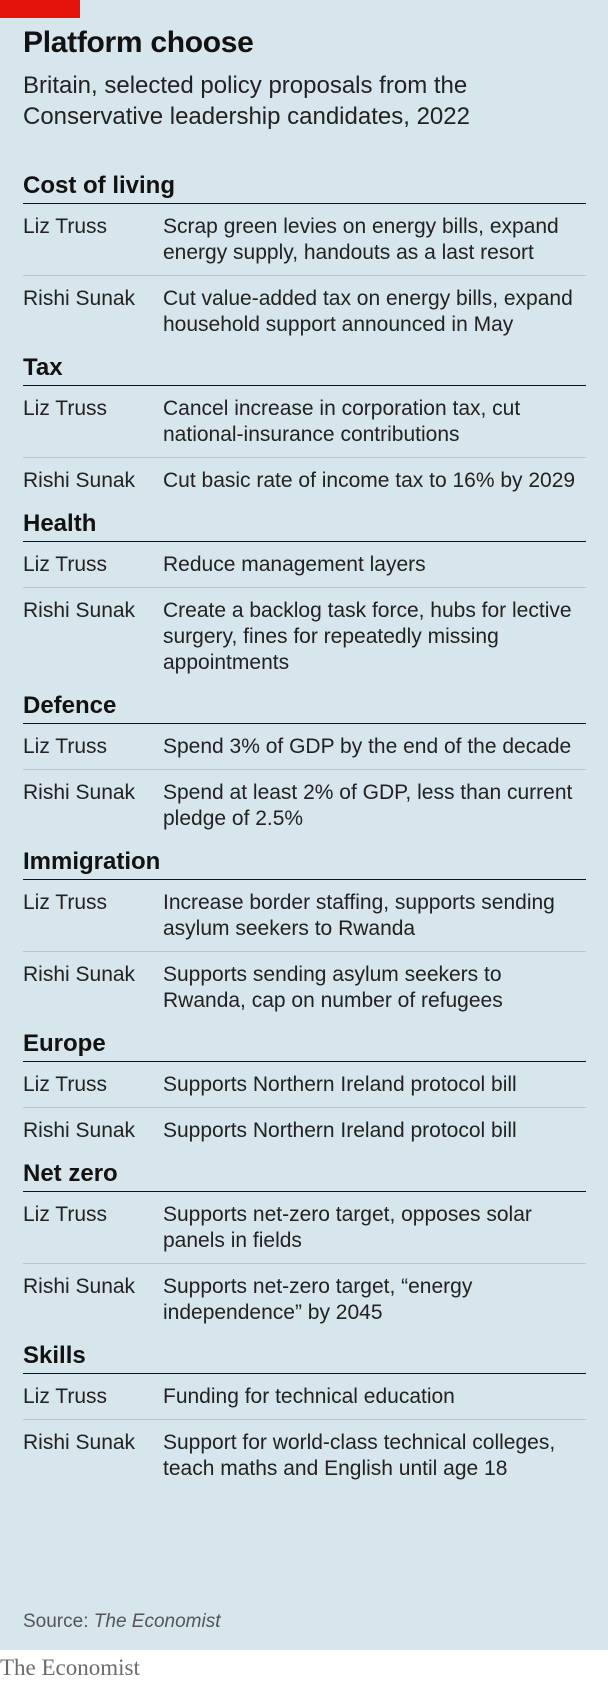 This screenshot has height=1688, width=608. I want to click on section-heading: Immigration, so click(304, 862).